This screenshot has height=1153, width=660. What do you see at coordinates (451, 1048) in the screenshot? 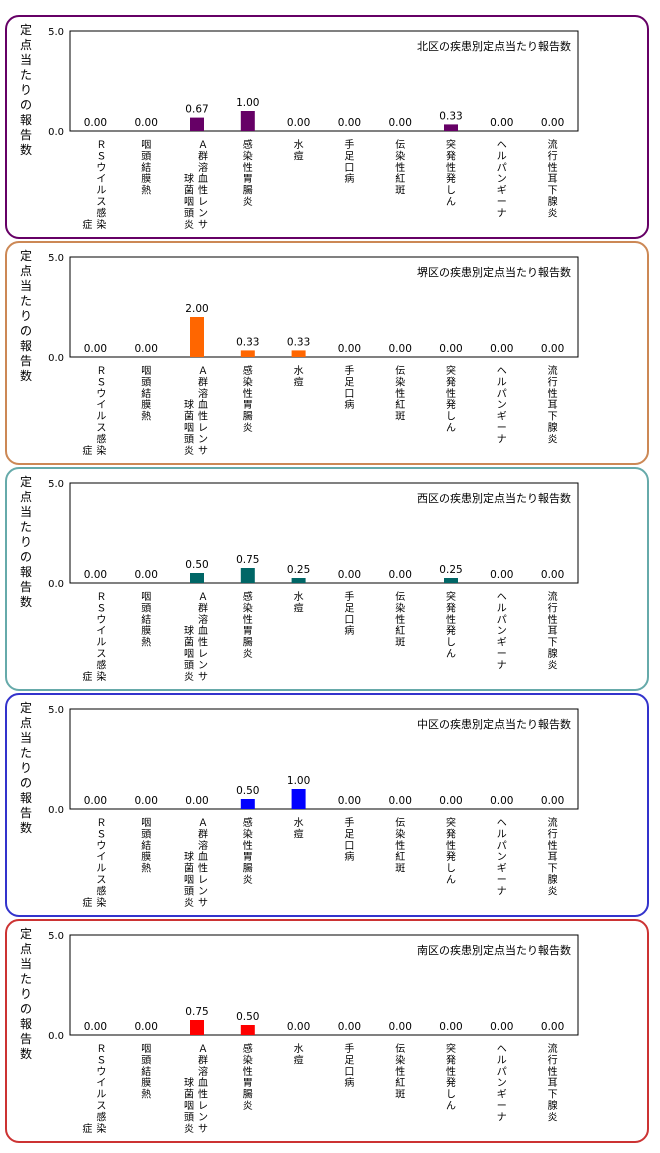
I see `category-label-char: 突` at bounding box center [451, 1048].